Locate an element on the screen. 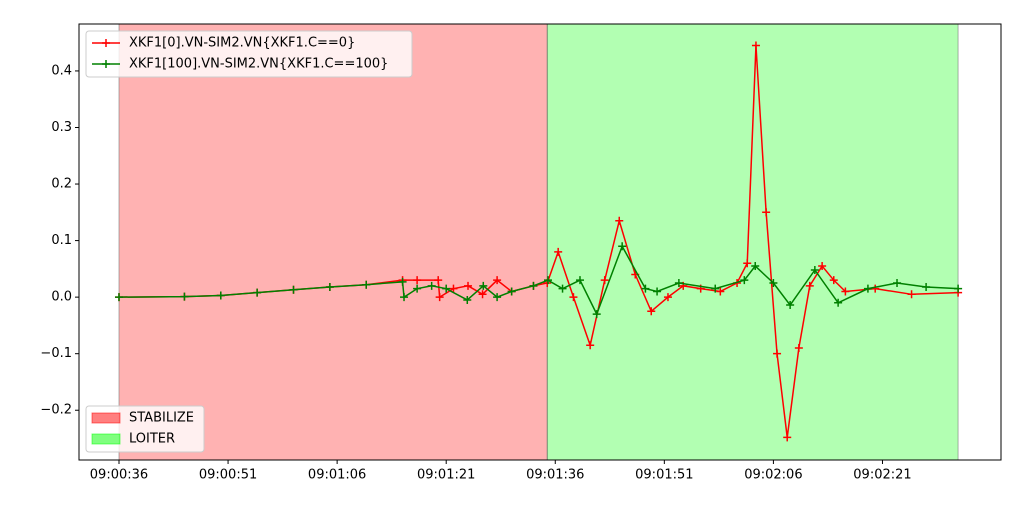  legend-box is located at coordinates (249, 54).